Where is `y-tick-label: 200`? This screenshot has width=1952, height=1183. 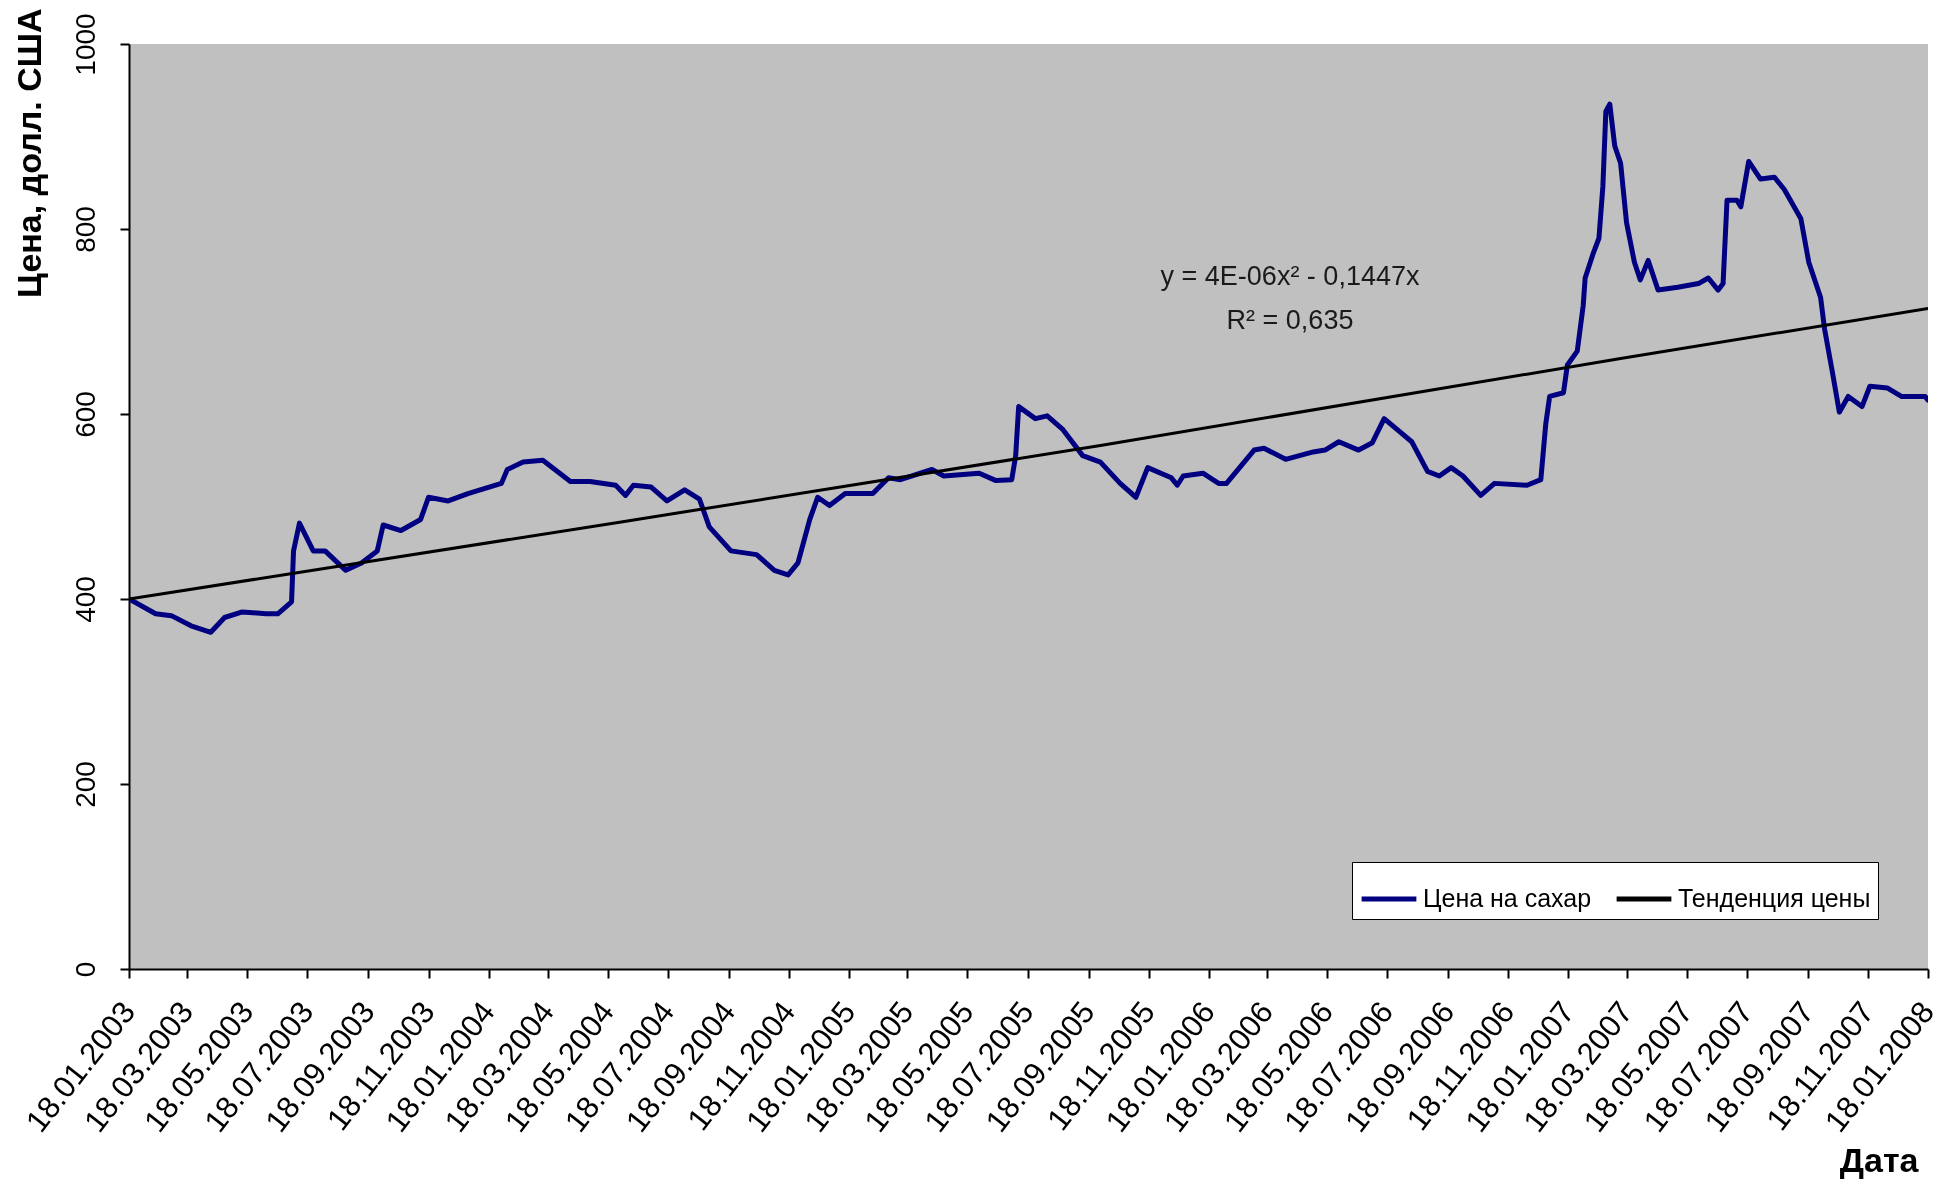
y-tick-label: 200 is located at coordinates (85, 784).